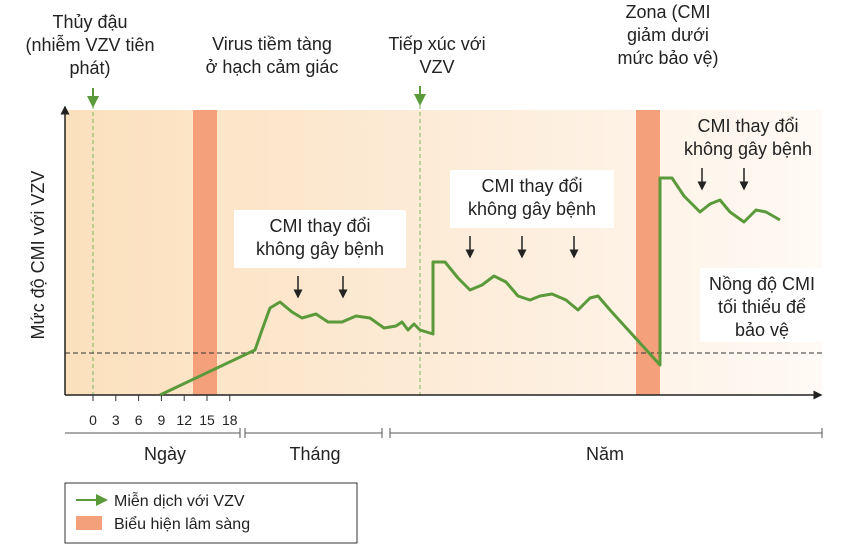 Image resolution: width=847 pixels, height=550 pixels. I want to click on legend-label: Biểu hiện lâm sàng, so click(182, 524).